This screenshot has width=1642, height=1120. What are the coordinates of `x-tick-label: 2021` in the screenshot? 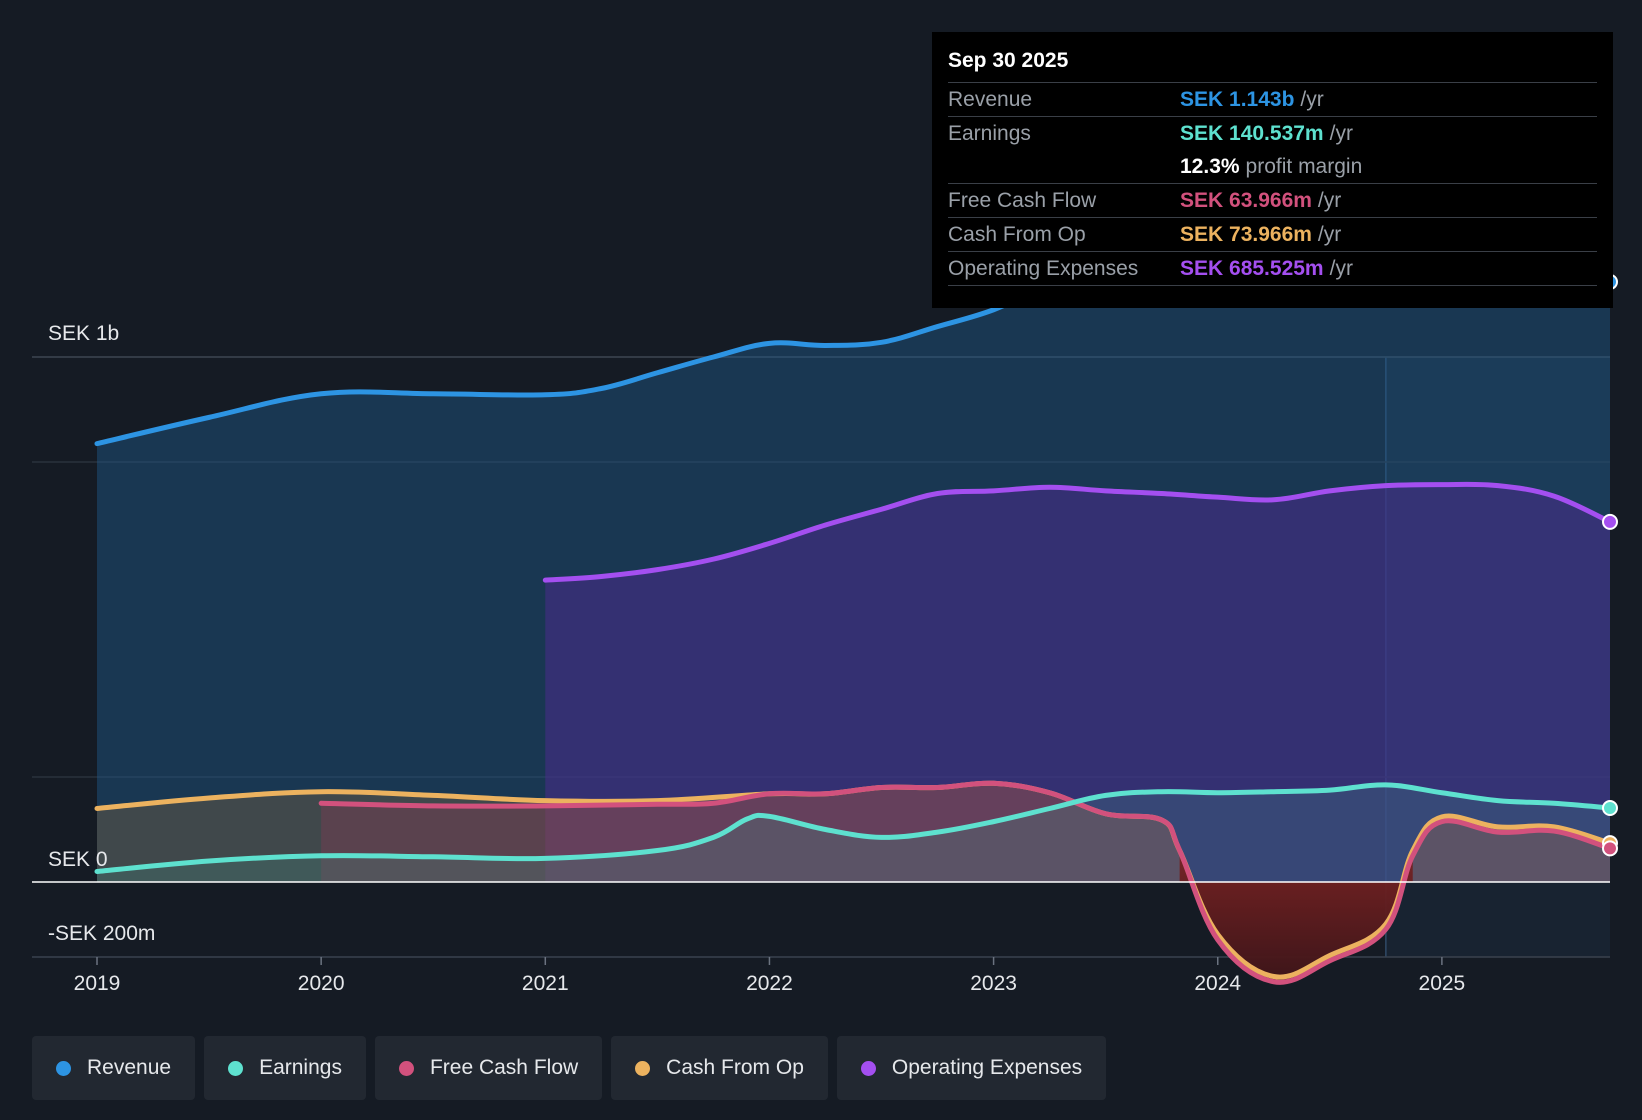 It's located at (545, 983).